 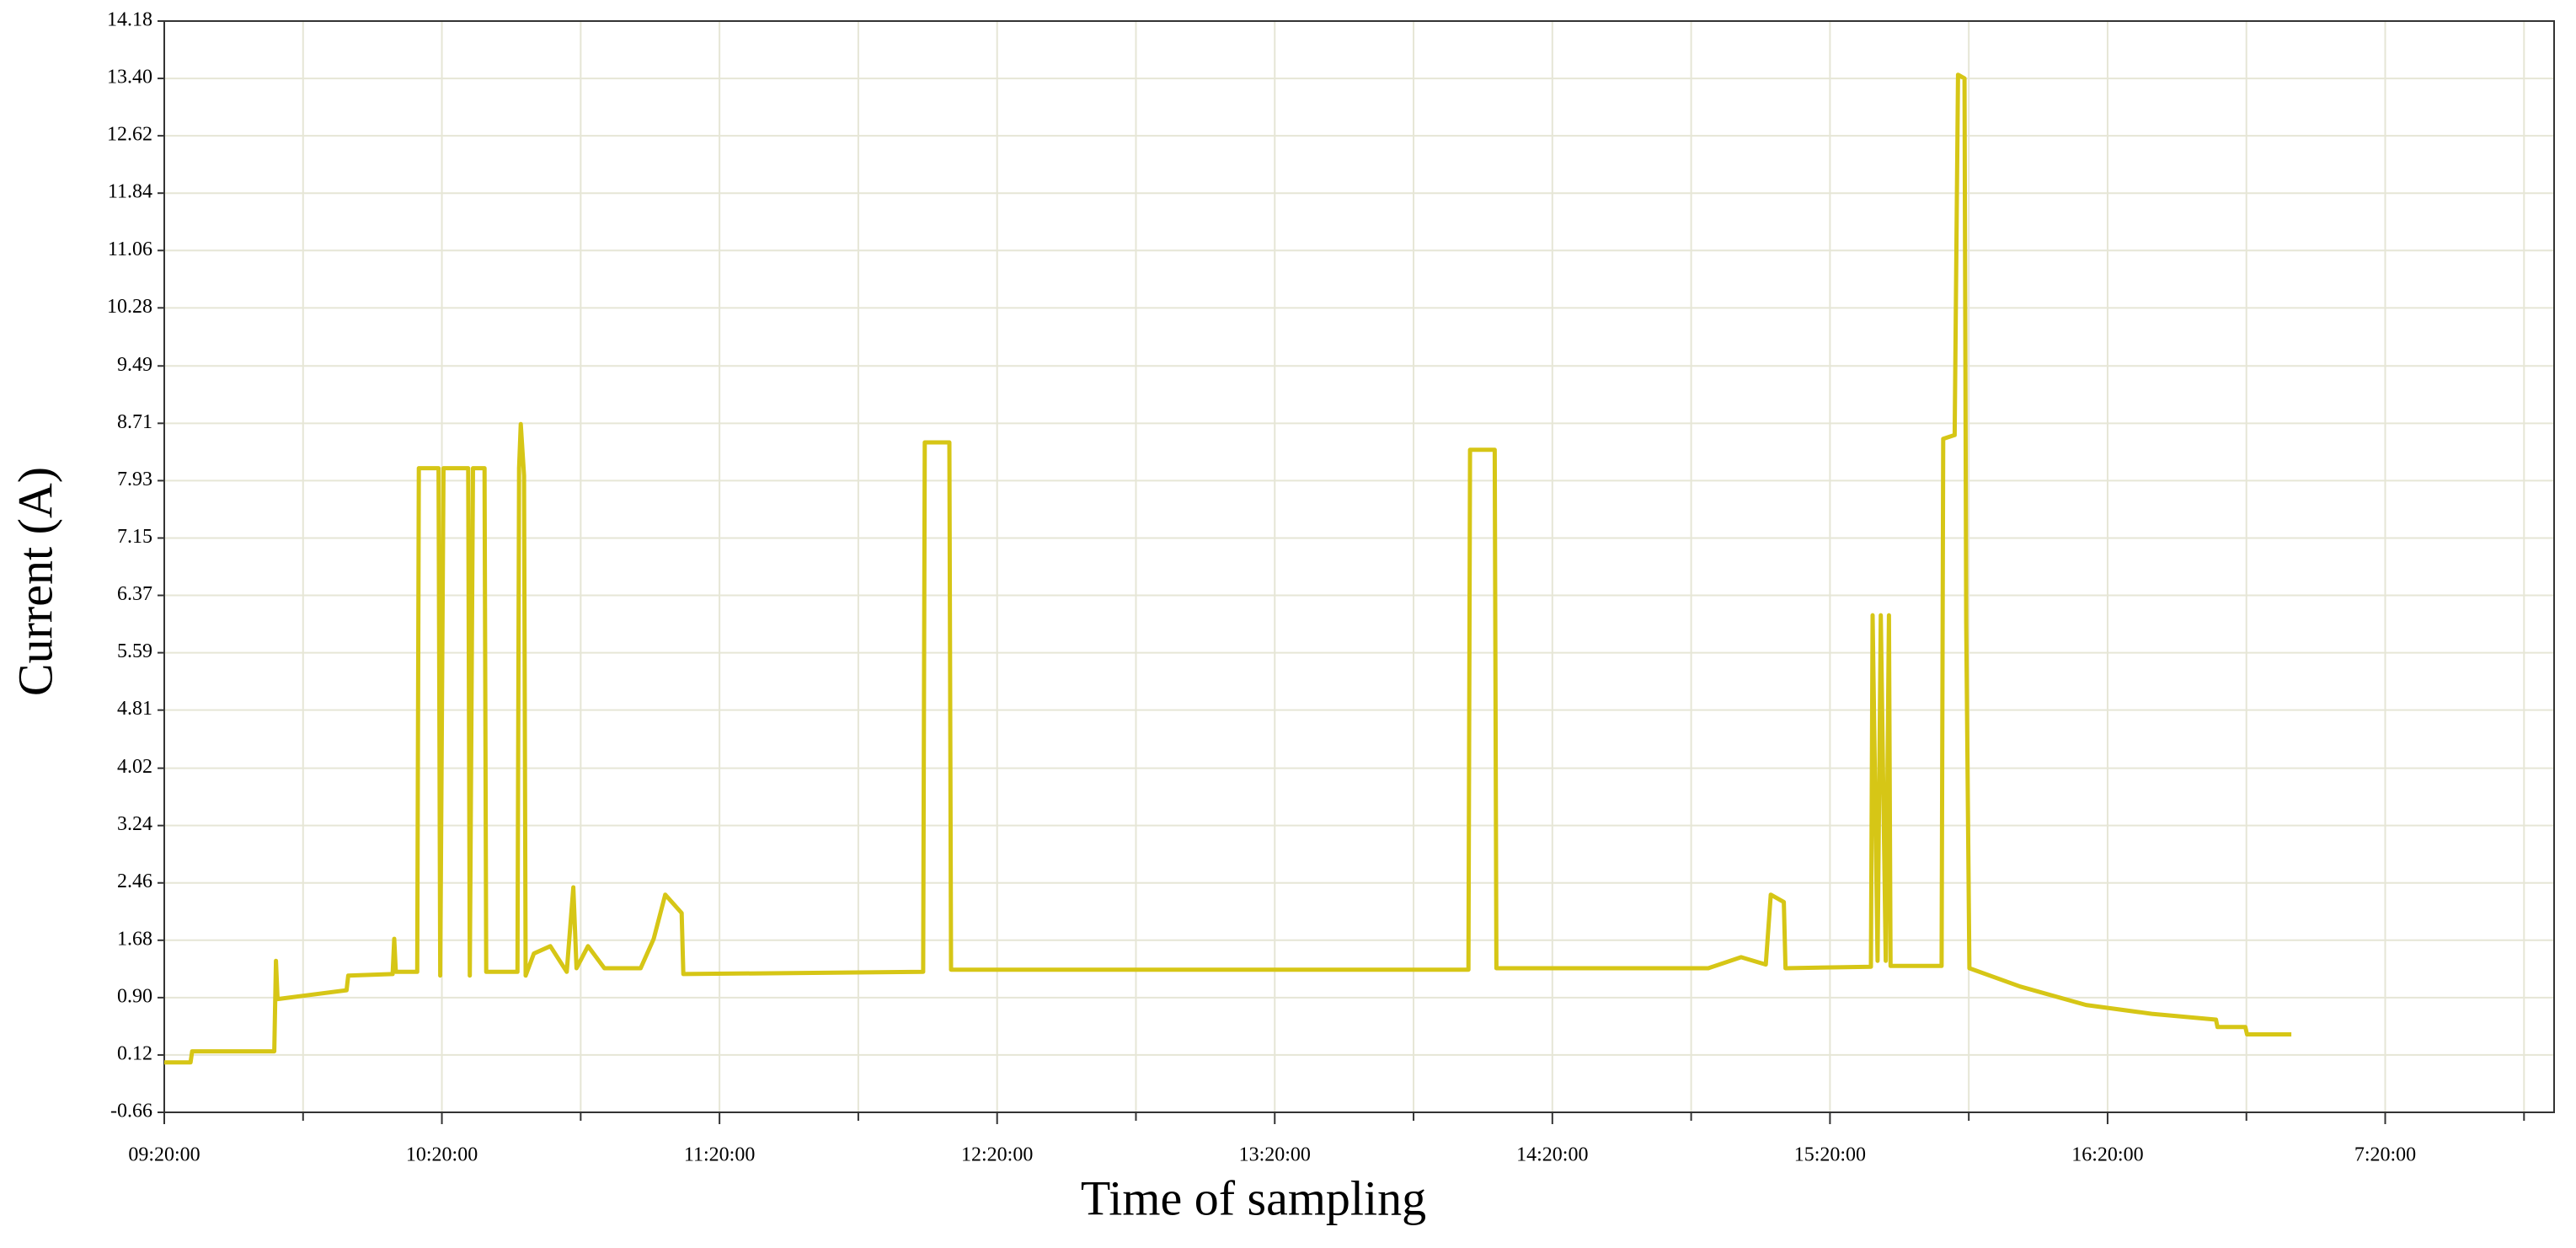 What do you see at coordinates (997, 1155) in the screenshot?
I see `x-tick-label: 12:20:00` at bounding box center [997, 1155].